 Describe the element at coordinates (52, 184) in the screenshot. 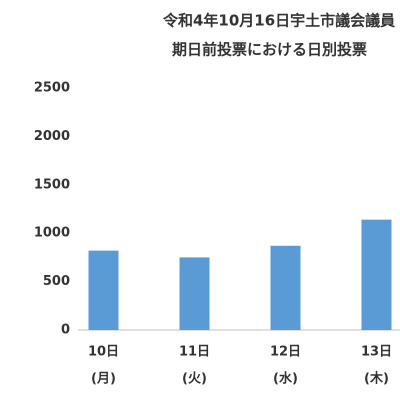

I see `y-tick-label: 1500` at that location.